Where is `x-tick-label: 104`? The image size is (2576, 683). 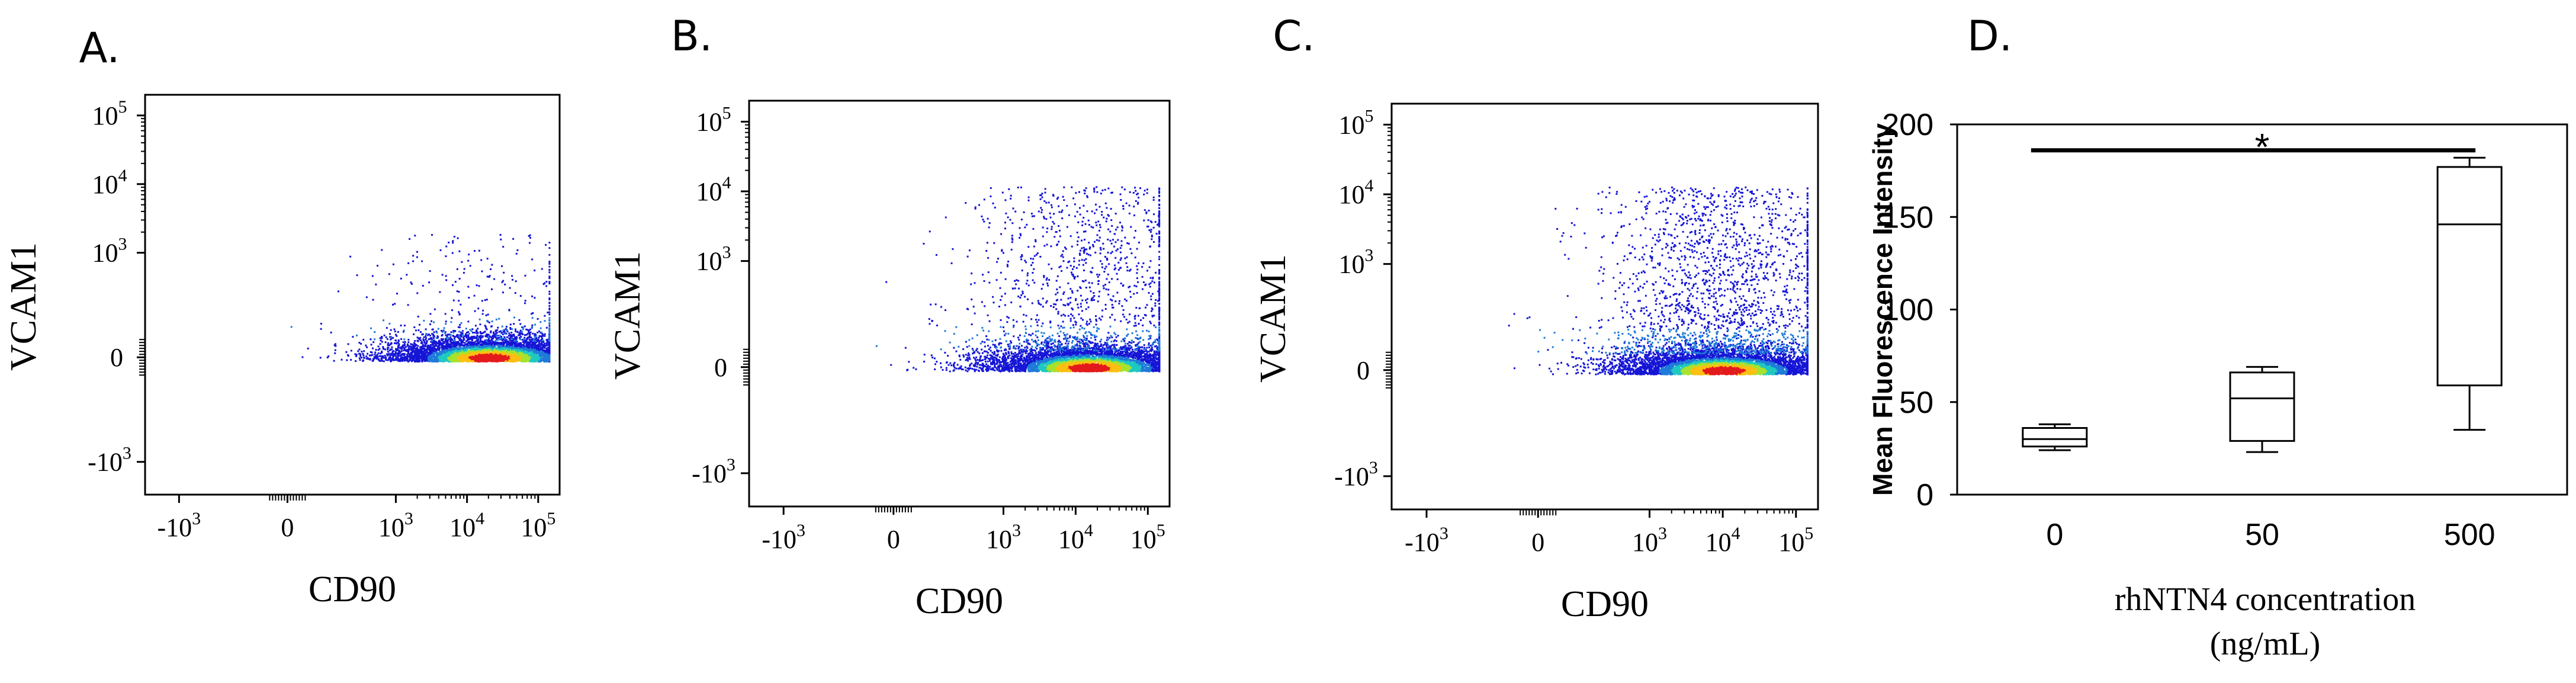 x-tick-label: 104 is located at coordinates (466, 525).